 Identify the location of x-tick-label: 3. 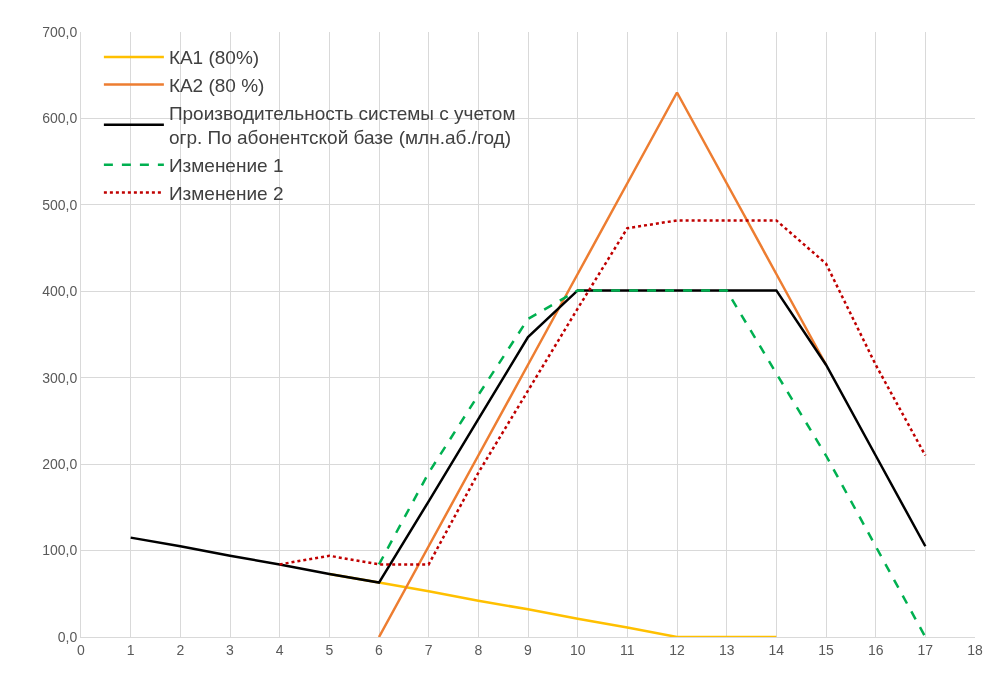
(230, 649).